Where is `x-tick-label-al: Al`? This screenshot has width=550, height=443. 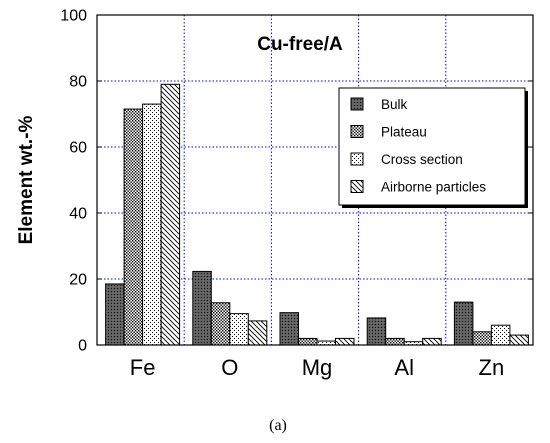
x-tick-label-al: Al is located at coordinates (404, 367).